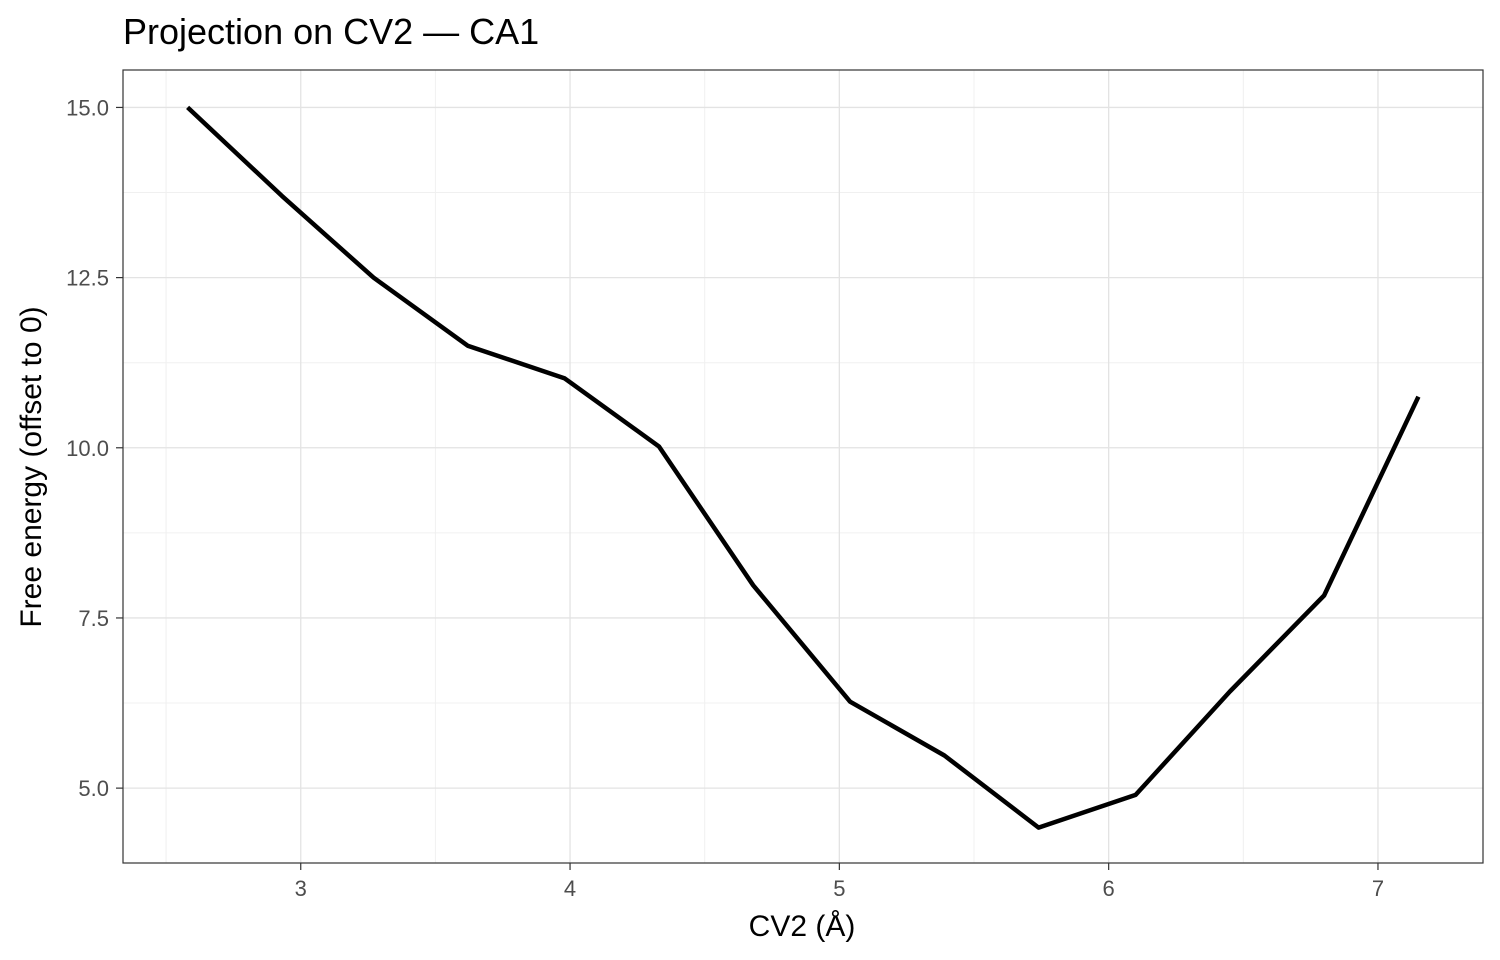  Describe the element at coordinates (93, 618) in the screenshot. I see `y-tick-label: 7.5` at that location.